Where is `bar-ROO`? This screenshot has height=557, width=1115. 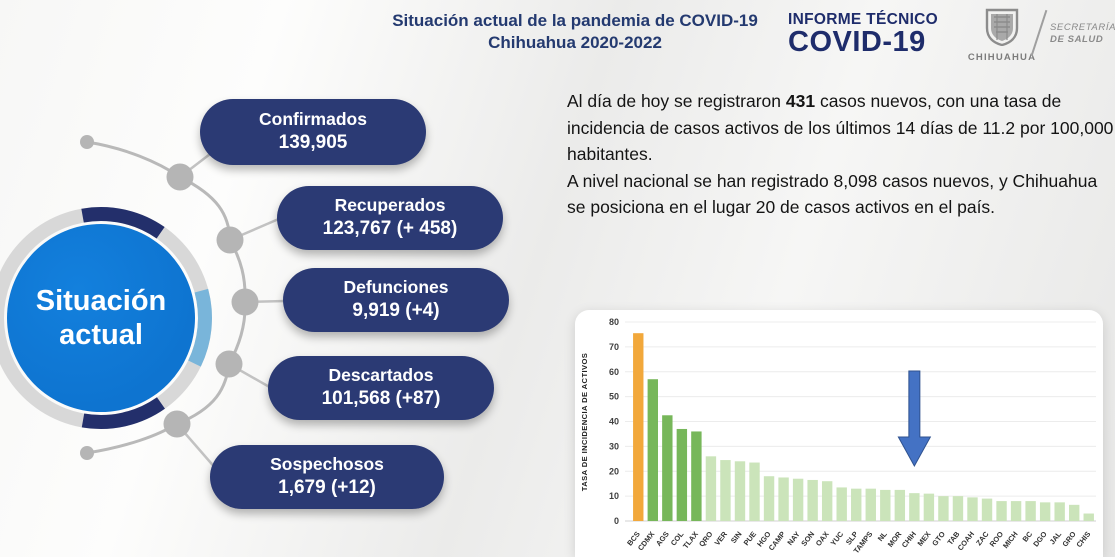
bar-ROO is located at coordinates (1001, 511).